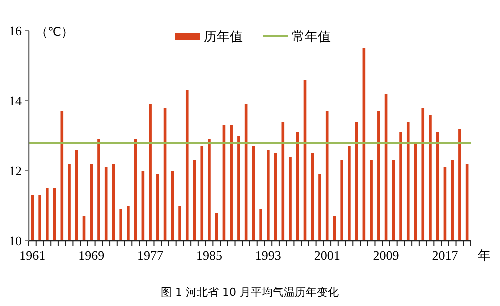 This screenshot has height=306, width=500. I want to click on x-axis-title: 年, so click(484, 256).